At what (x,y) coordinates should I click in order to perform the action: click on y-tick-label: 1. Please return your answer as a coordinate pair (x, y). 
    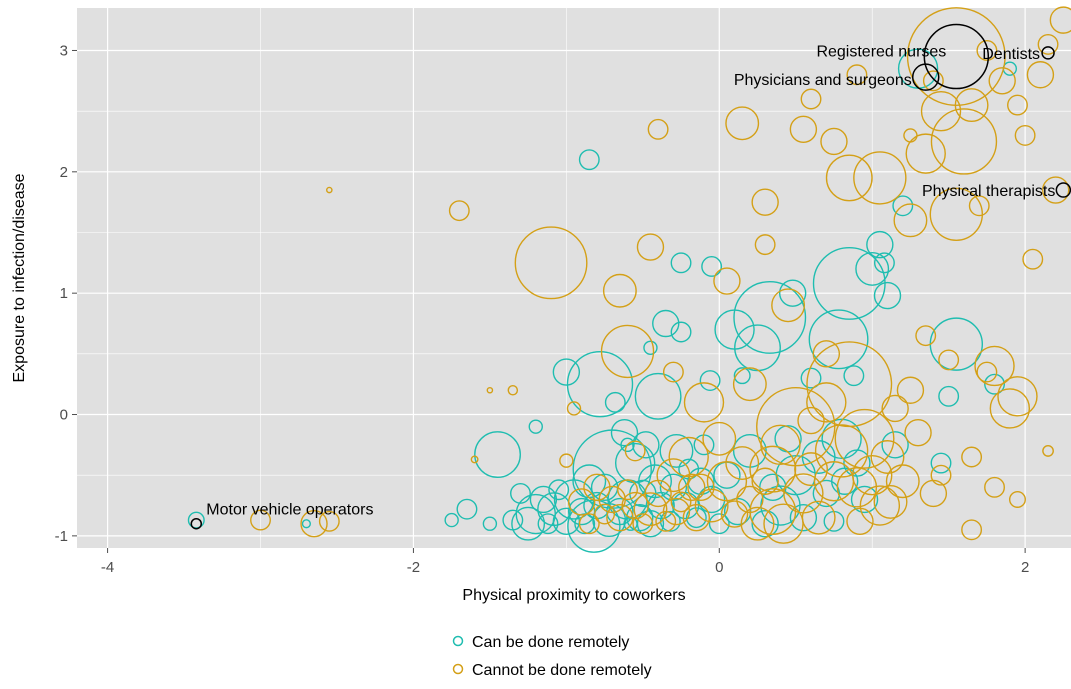
    Looking at the image, I should click on (64, 293).